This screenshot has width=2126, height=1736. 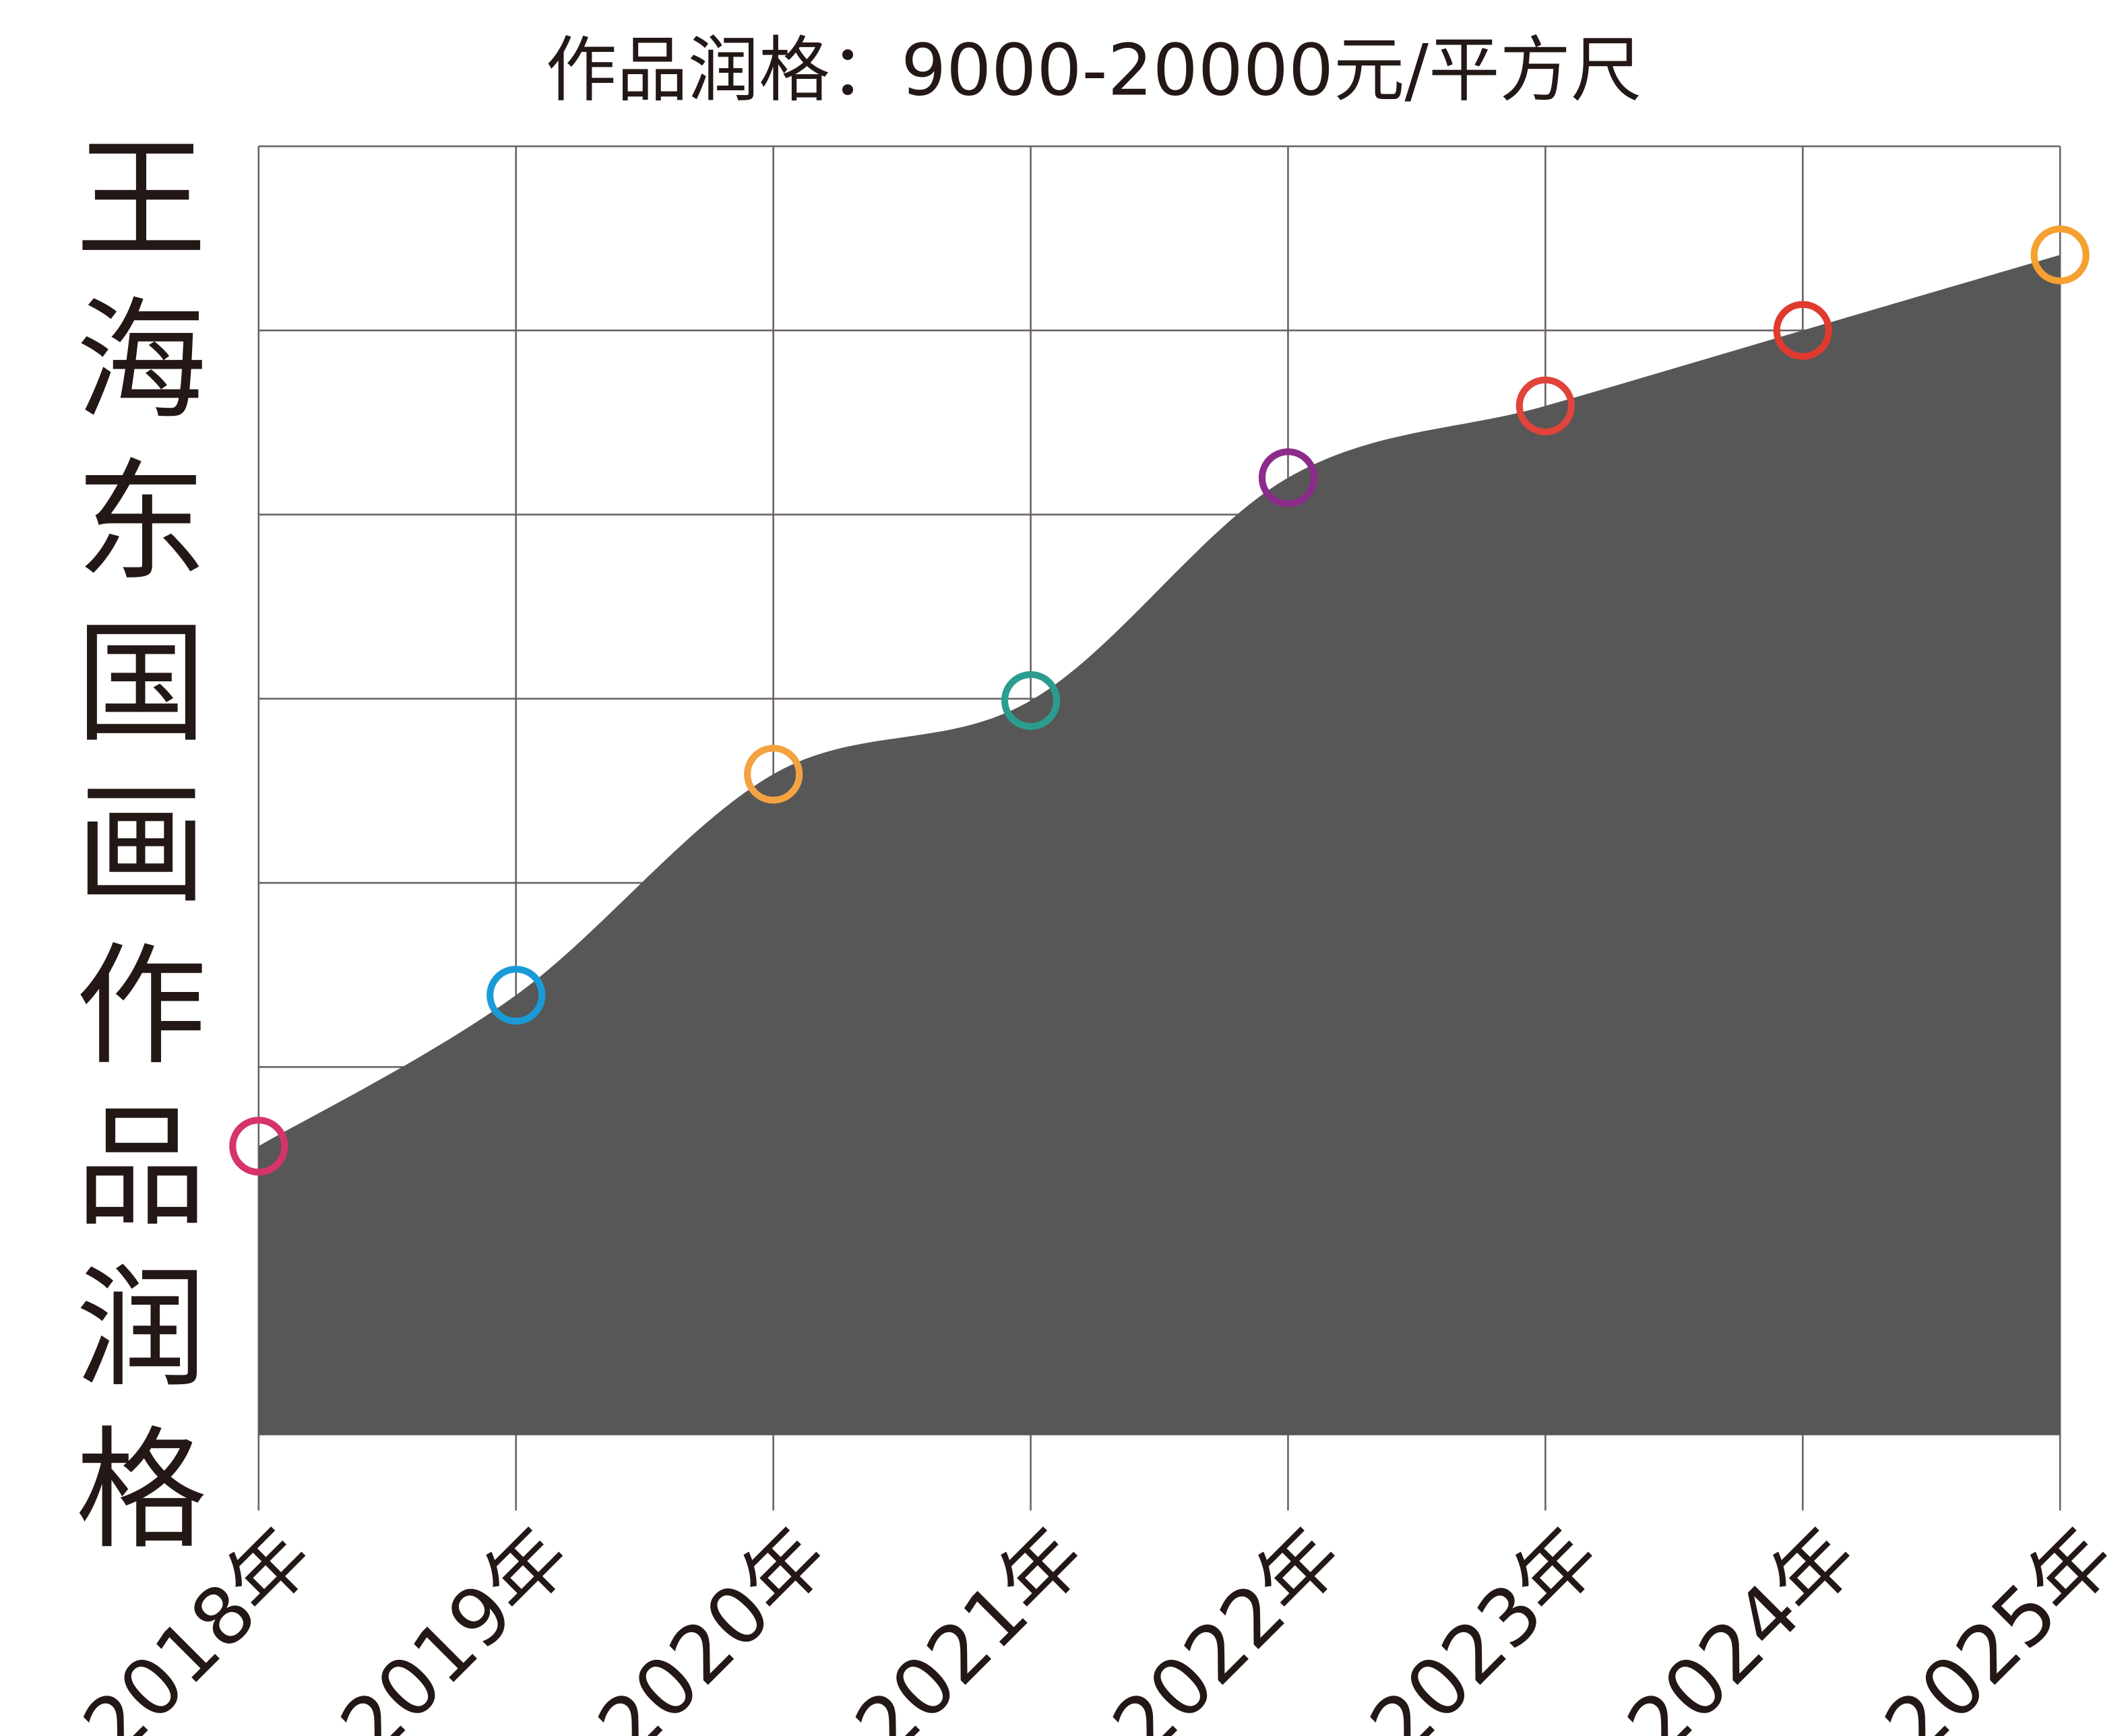 I want to click on x-tick-label: 2025年, so click(x=1996, y=1623).